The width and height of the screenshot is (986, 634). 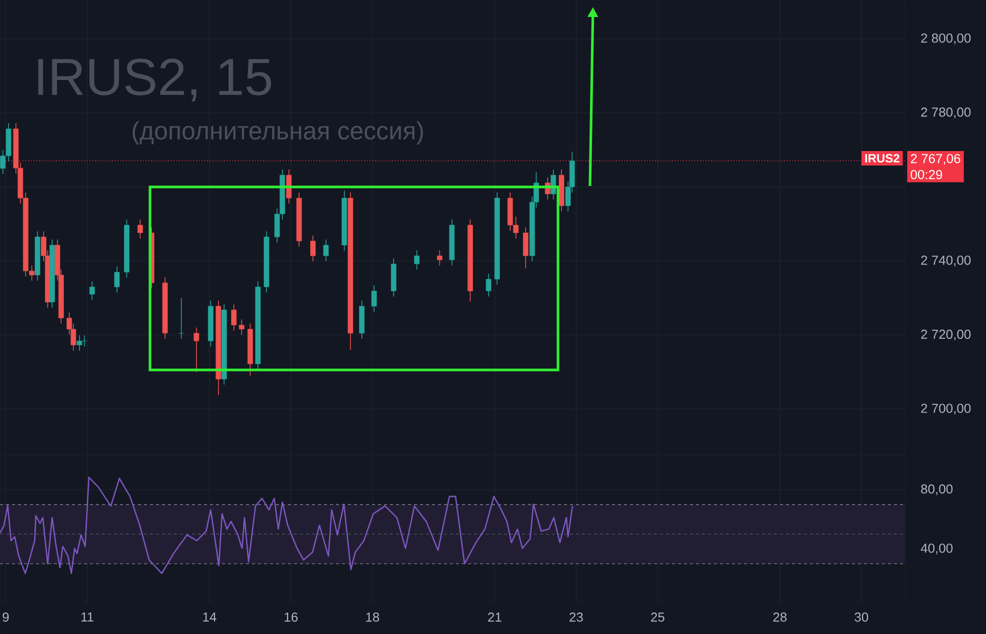 What do you see at coordinates (935, 159) in the screenshot?
I see `ref-line-label: 2 767,06` at bounding box center [935, 159].